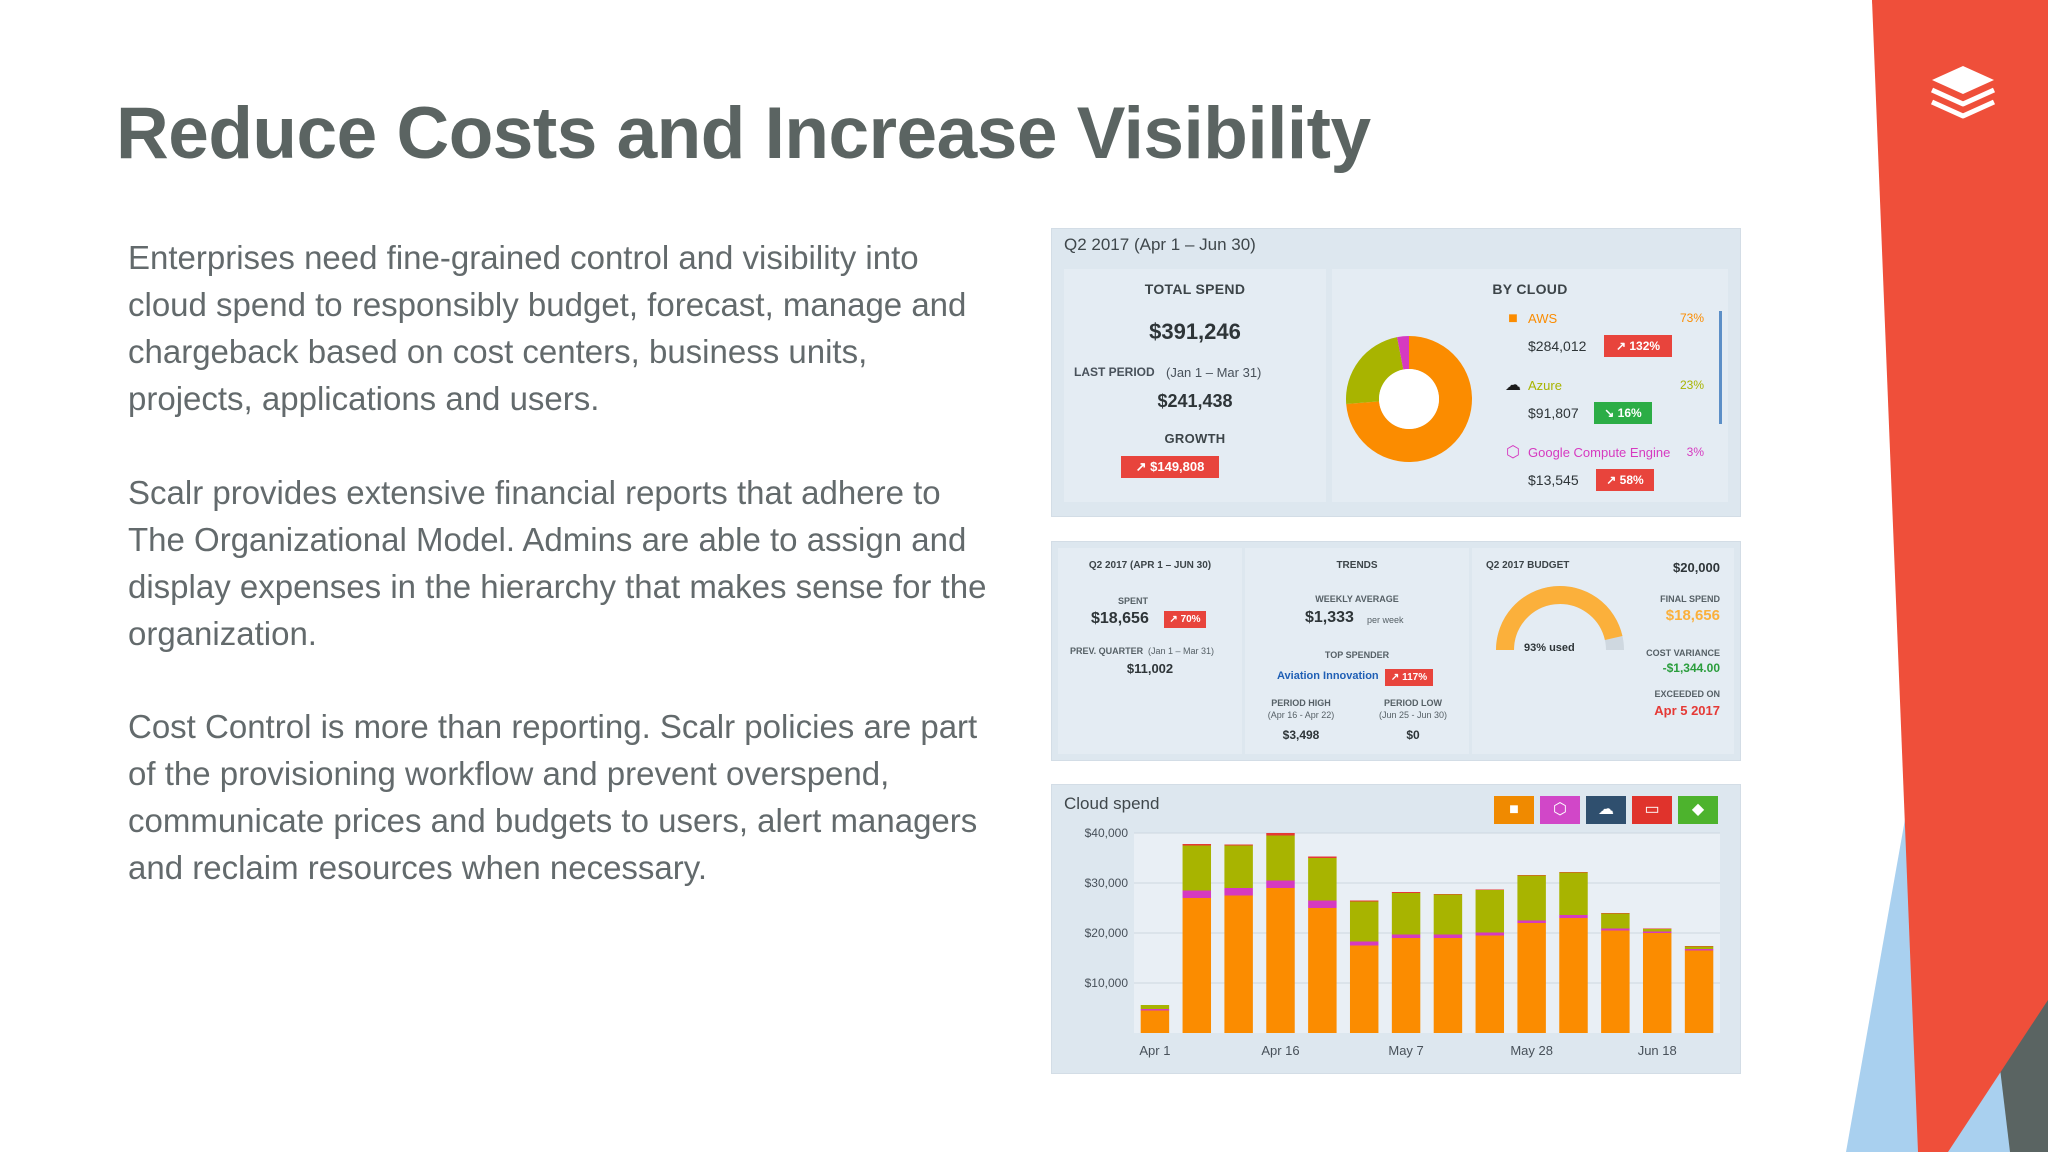  Describe the element at coordinates (1513, 452) in the screenshot. I see `google-cloud-icon: ⬡` at that location.